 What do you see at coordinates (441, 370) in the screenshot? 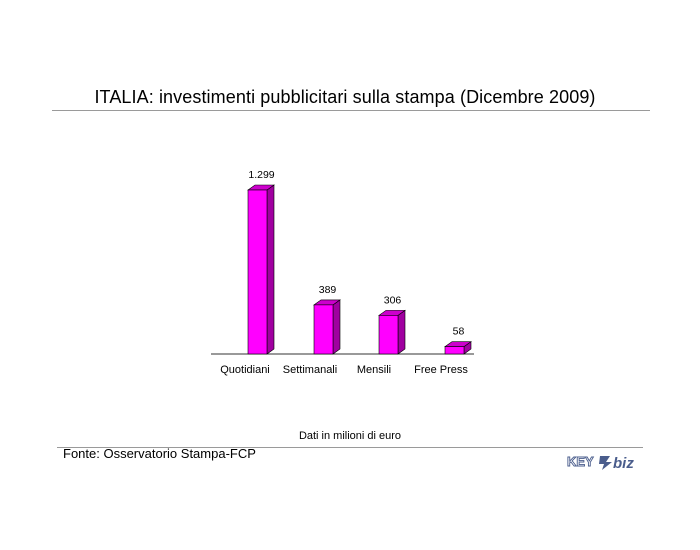
I see `category-label: Free Press` at bounding box center [441, 370].